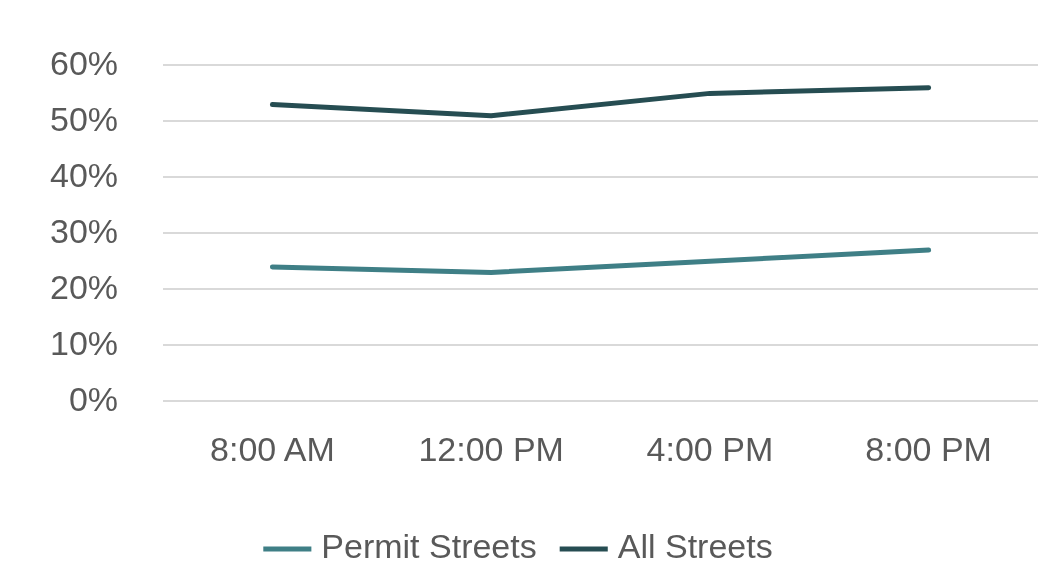 This screenshot has height=581, width=1048. What do you see at coordinates (710, 448) in the screenshot?
I see `x-tick-label: 4:00 PM` at bounding box center [710, 448].